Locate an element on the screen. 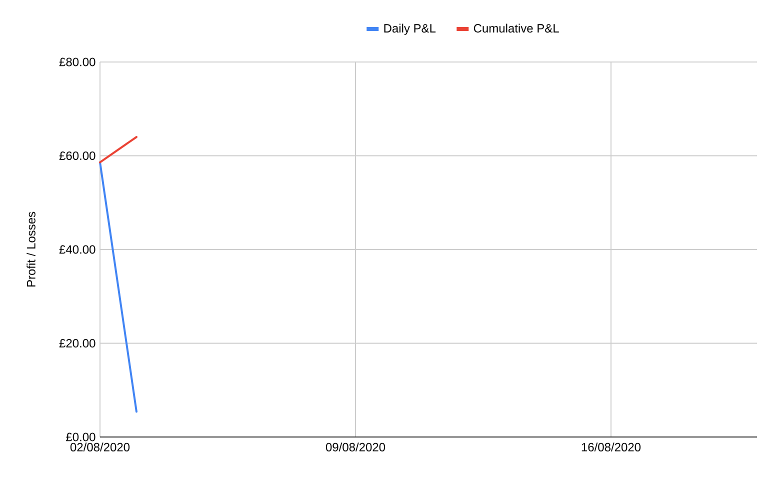 The width and height of the screenshot is (781, 483). y-tick-label: £20.00 is located at coordinates (77, 343).